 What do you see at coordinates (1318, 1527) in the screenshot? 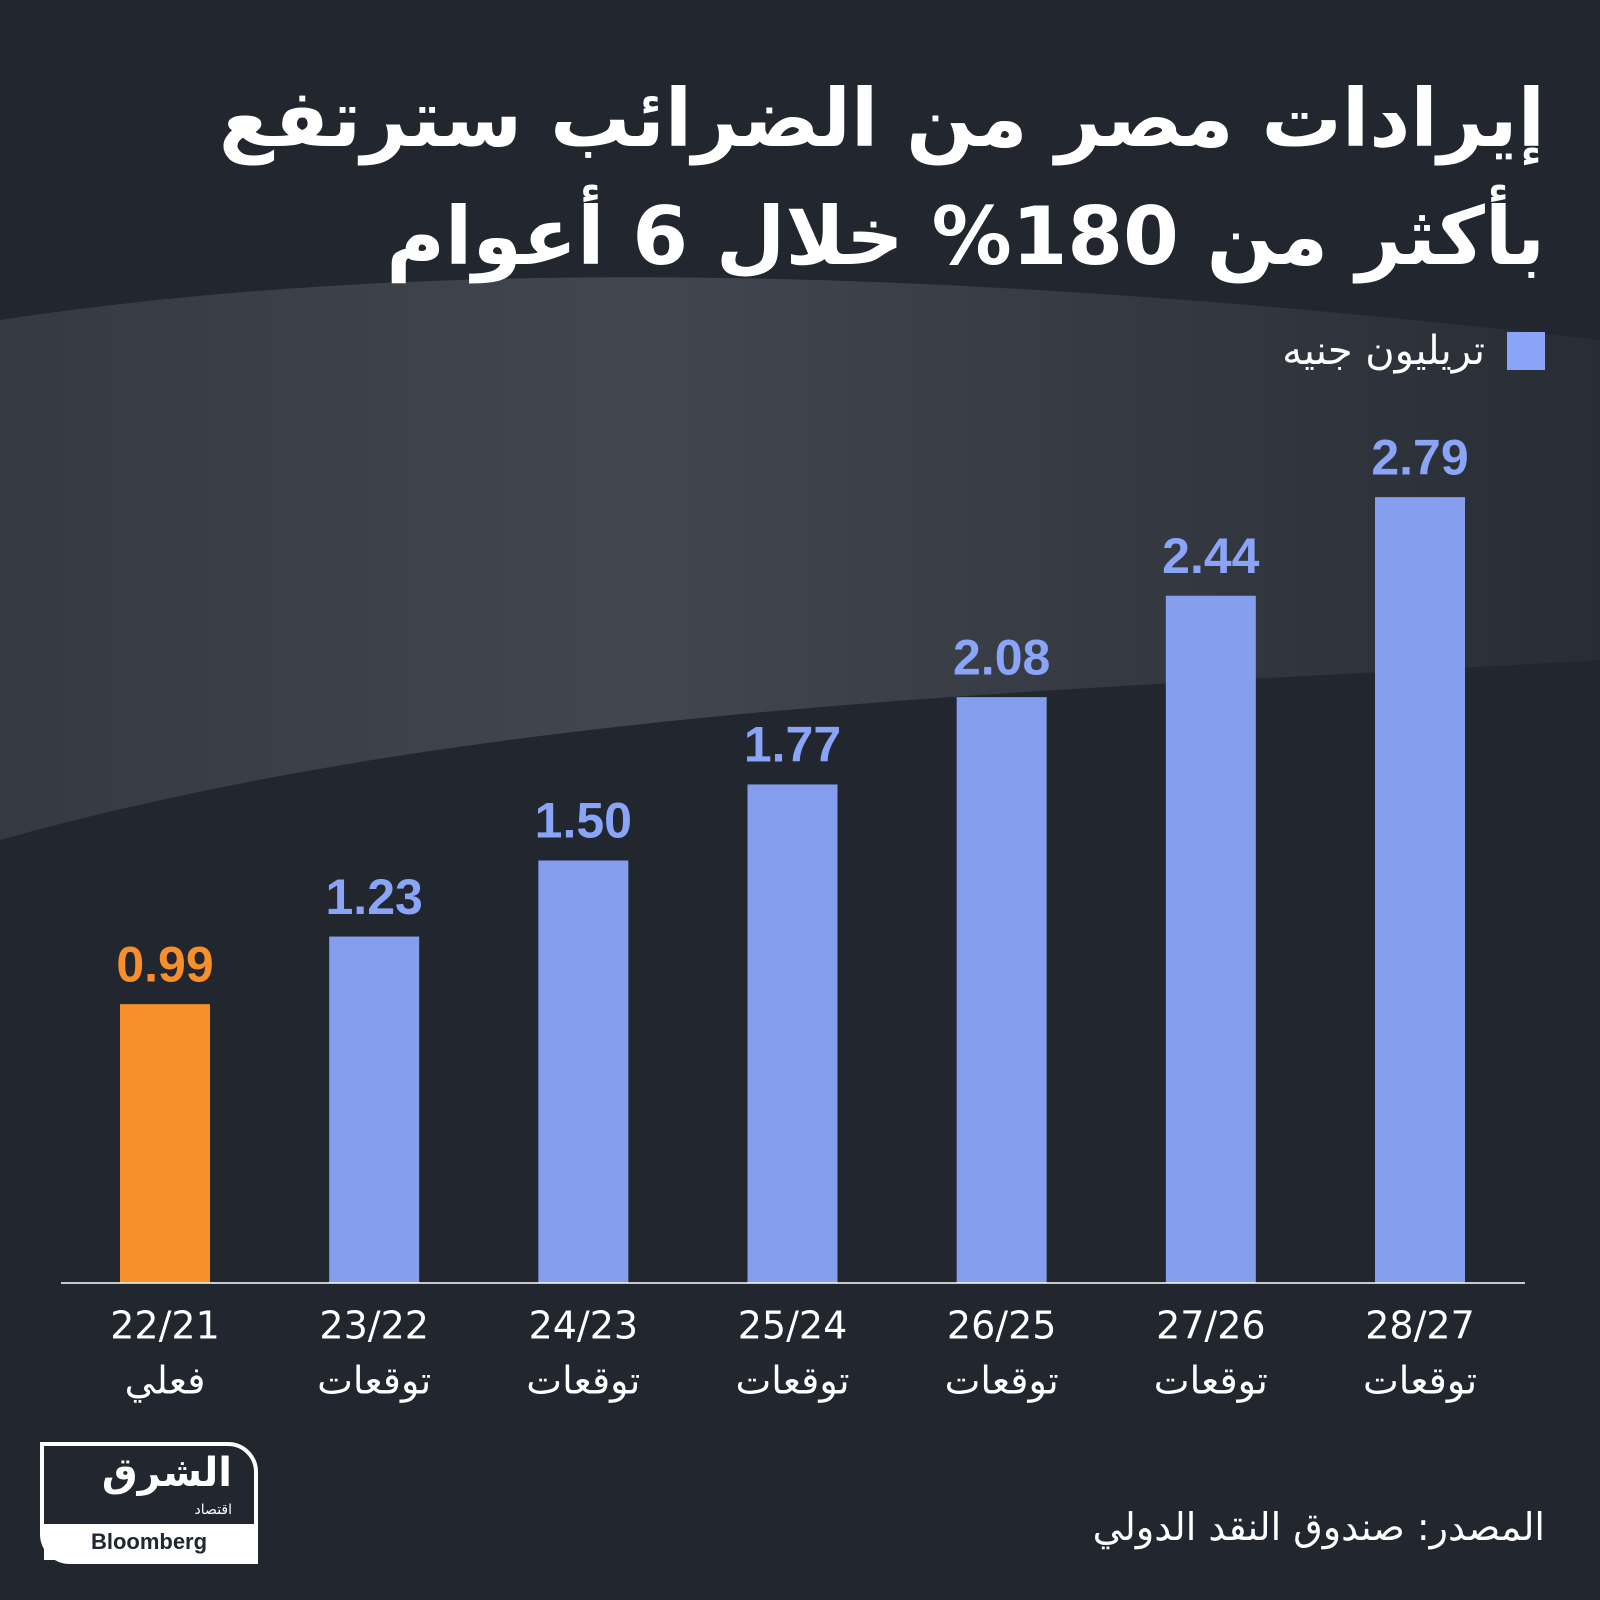
I see `source: المصدر: صندوق النقد الدولي` at bounding box center [1318, 1527].